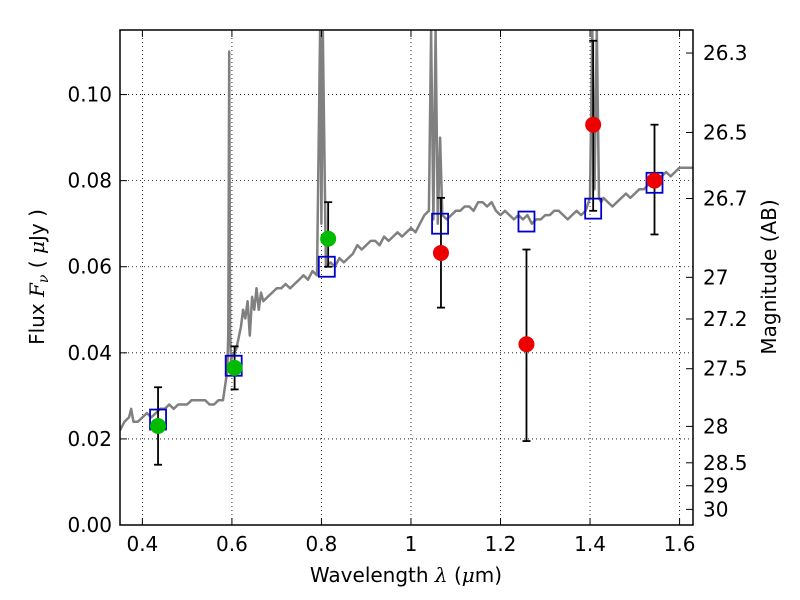  Describe the element at coordinates (590, 544) in the screenshot. I see `x-tick-label: 1.4` at that location.